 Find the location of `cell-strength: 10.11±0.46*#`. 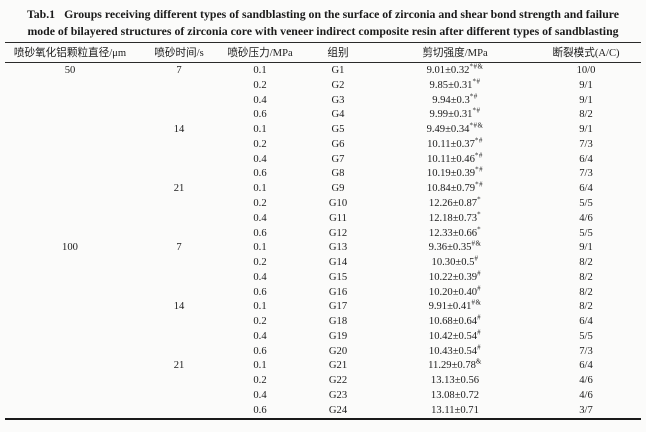

cell-strength: 10.11±0.46*# is located at coordinates (455, 160).